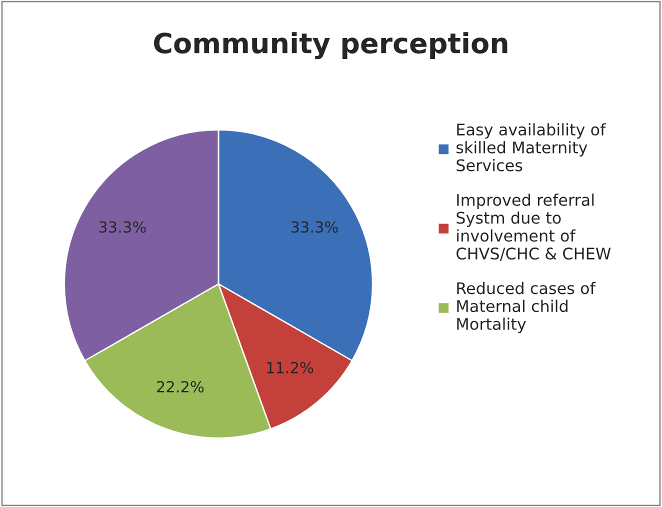 This screenshot has height=507, width=662. Describe the element at coordinates (531, 147) in the screenshot. I see `legend-label: Easy availability of skilled Maternity Services` at that location.